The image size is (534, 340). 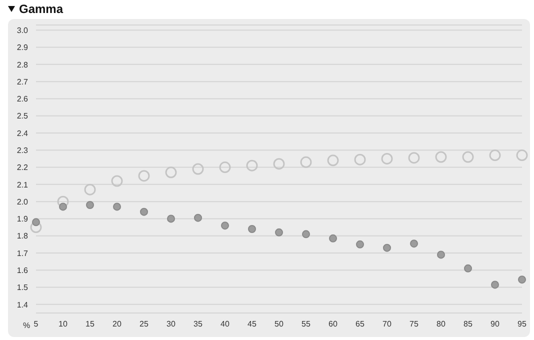 I want to click on y-tick-label: 2.4, so click(x=22, y=133).